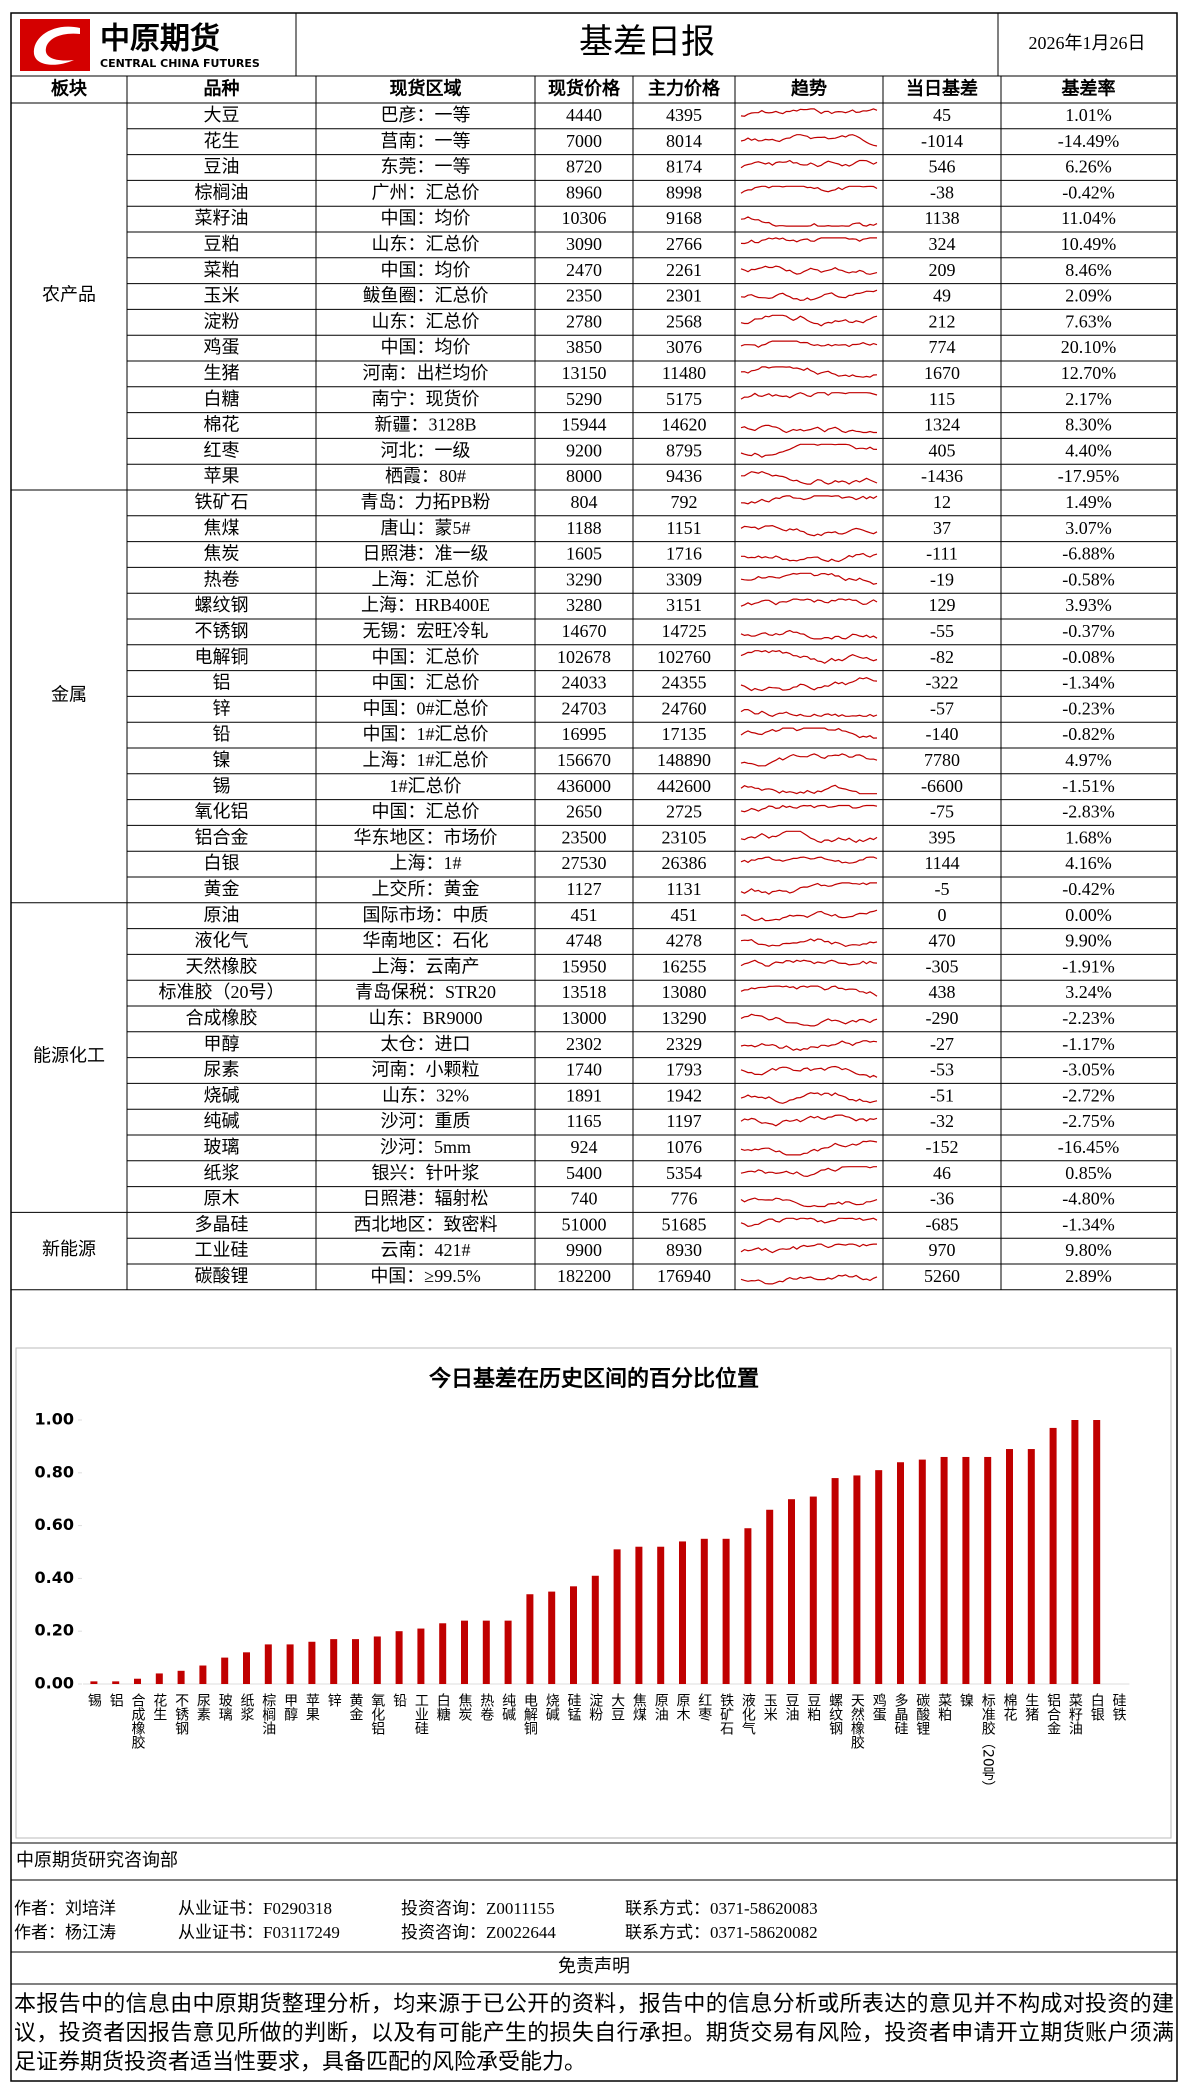 The image size is (1188, 2097). I want to click on basis-rate: 3.24%, so click(1088, 992).